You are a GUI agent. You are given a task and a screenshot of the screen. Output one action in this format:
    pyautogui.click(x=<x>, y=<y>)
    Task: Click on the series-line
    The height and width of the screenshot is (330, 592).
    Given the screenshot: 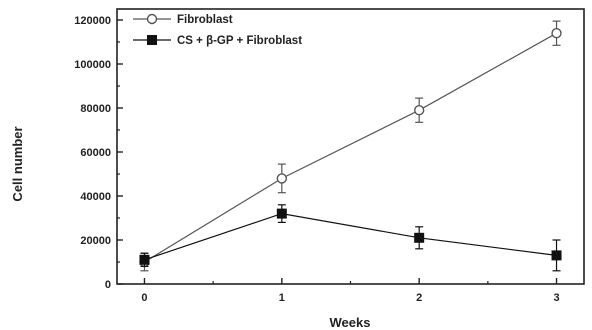 What is the action you would take?
    pyautogui.click(x=350, y=236)
    